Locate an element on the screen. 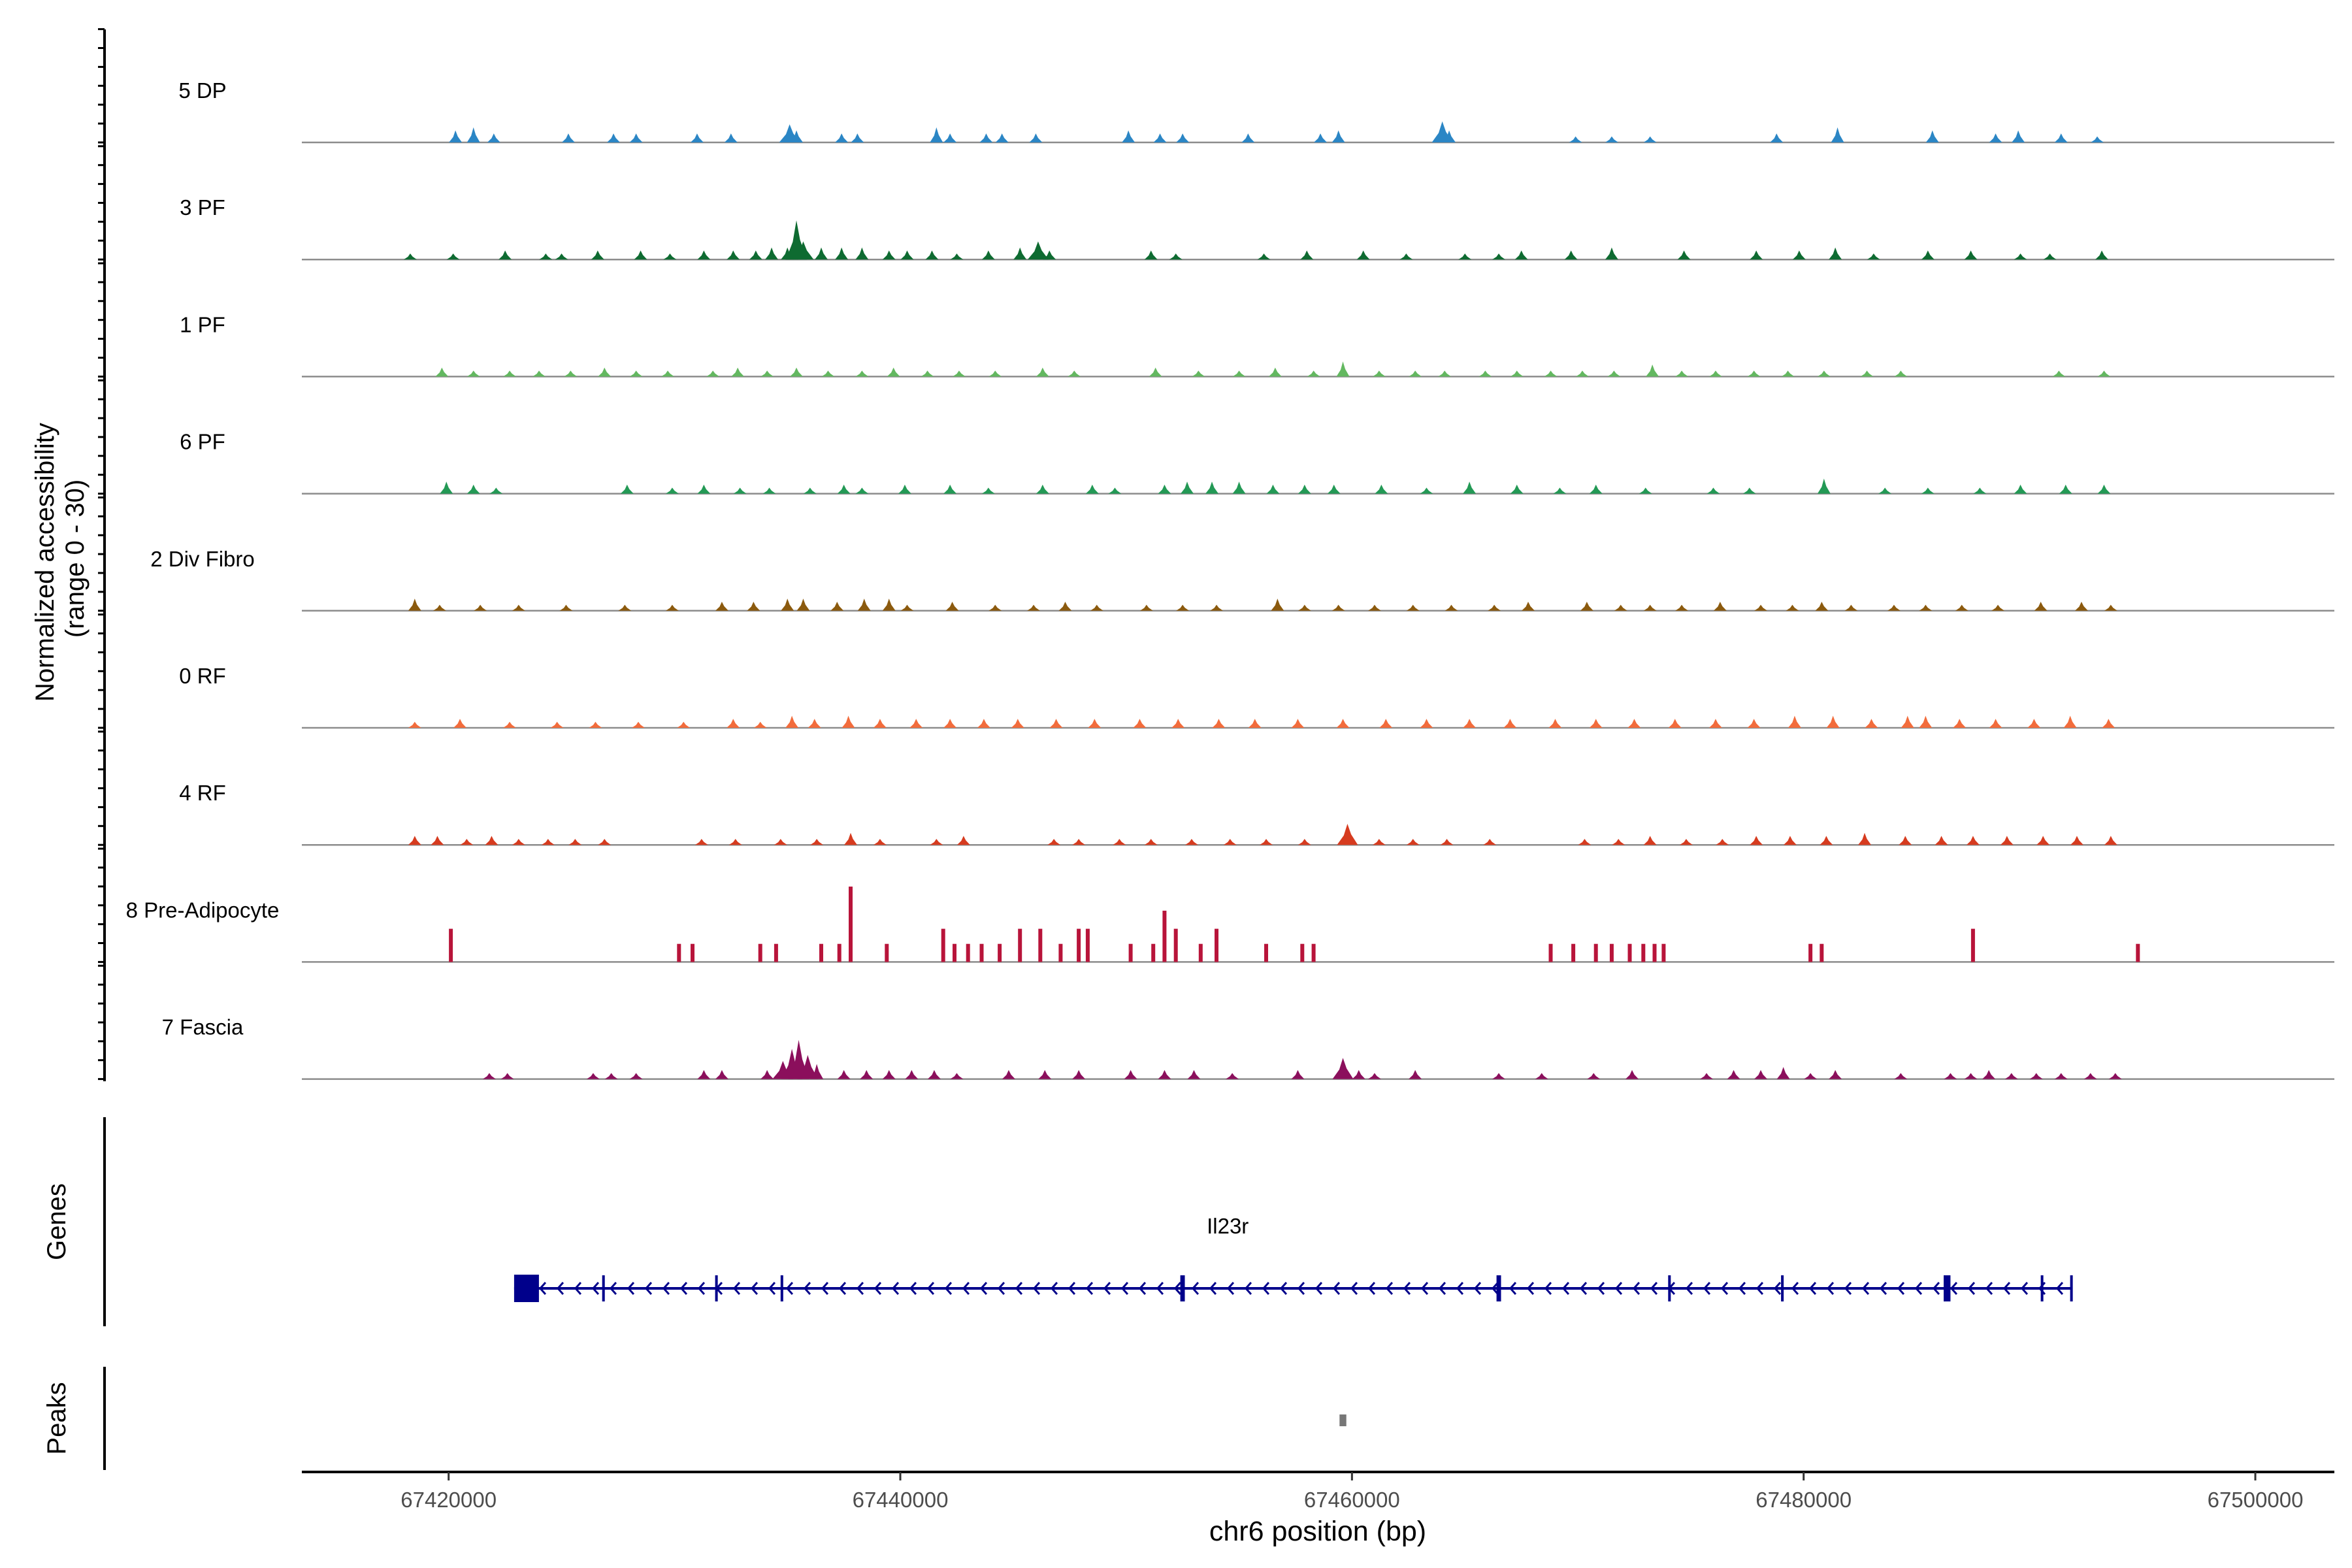  peak-region is located at coordinates (1343, 1420).